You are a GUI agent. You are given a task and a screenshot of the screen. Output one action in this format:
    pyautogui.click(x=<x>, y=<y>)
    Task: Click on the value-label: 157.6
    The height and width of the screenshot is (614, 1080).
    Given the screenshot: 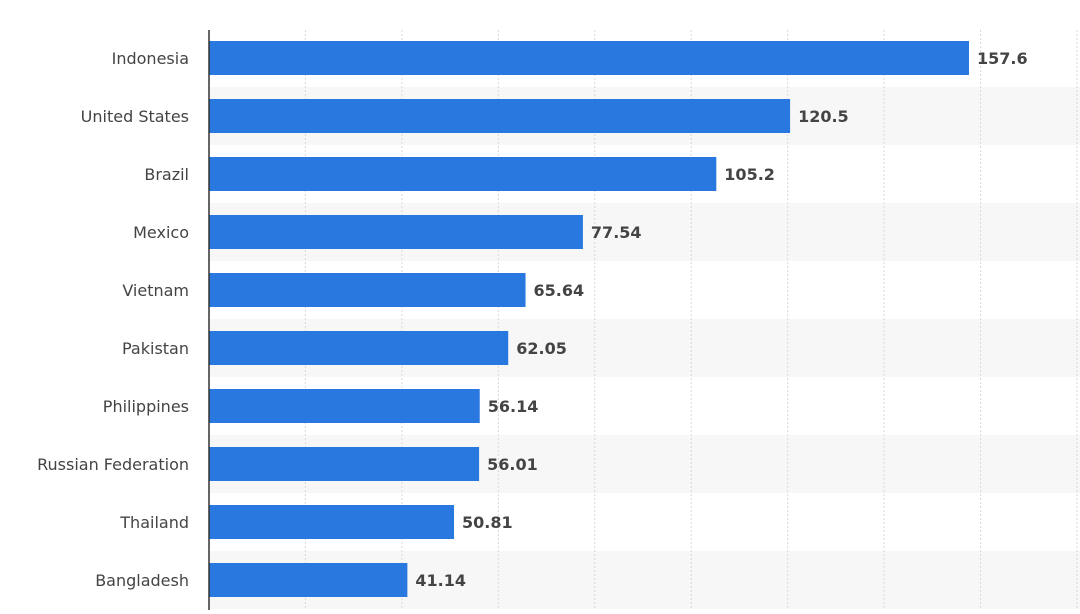 What is the action you would take?
    pyautogui.click(x=1002, y=58)
    